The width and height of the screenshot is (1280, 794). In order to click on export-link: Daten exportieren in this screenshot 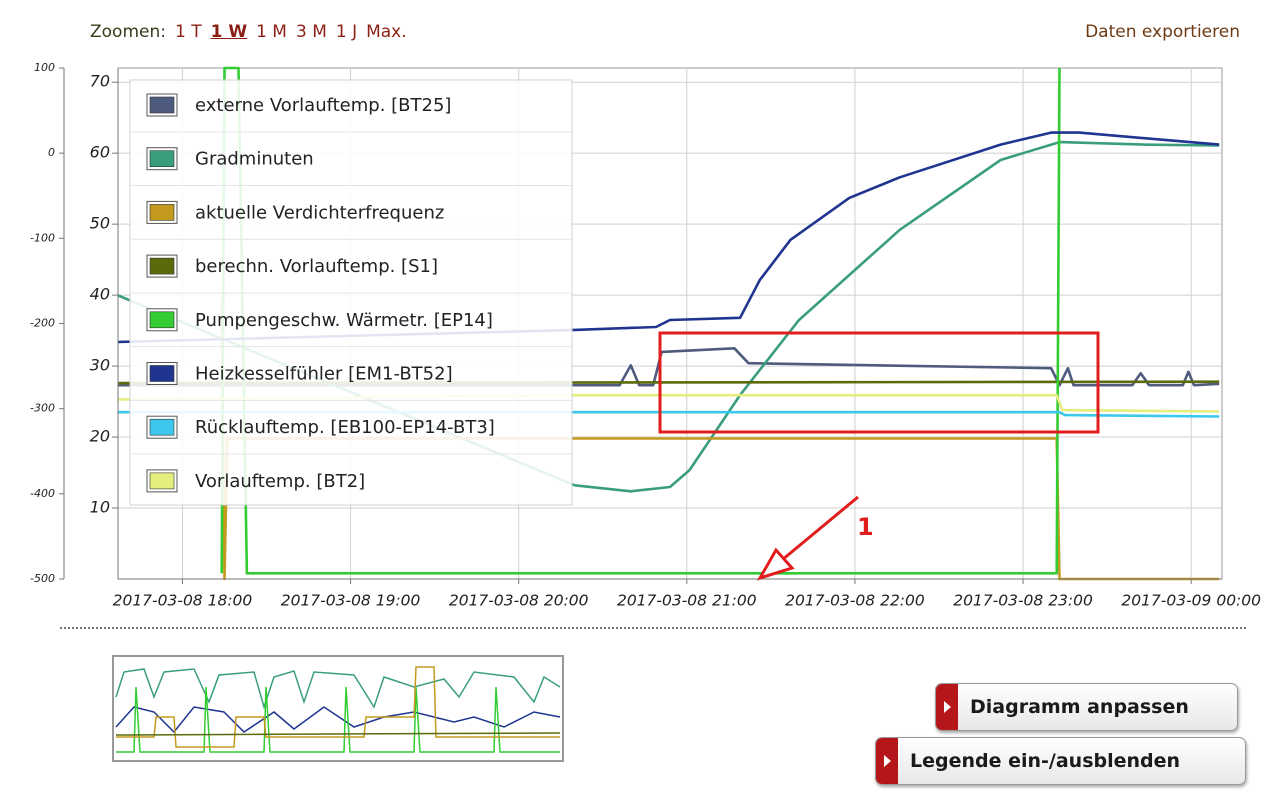, I will do `click(1162, 32)`.